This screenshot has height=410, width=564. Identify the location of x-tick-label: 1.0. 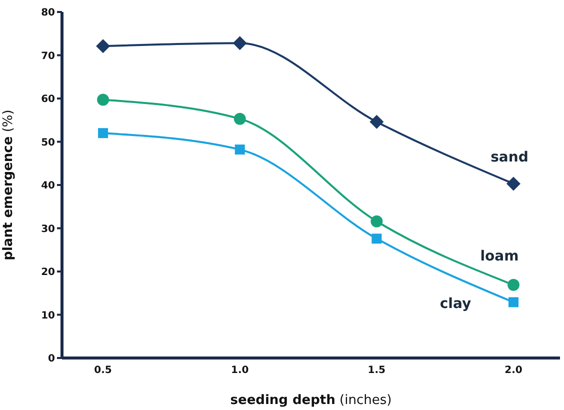
(240, 370).